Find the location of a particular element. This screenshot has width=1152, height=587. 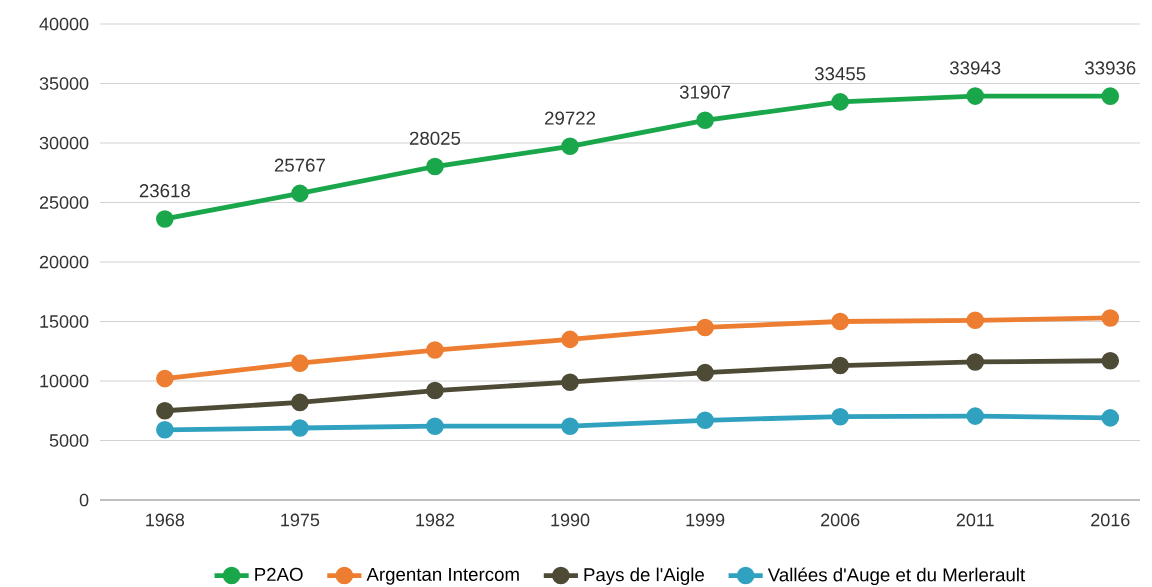

y-tick-label: 10000 is located at coordinates (64, 381).